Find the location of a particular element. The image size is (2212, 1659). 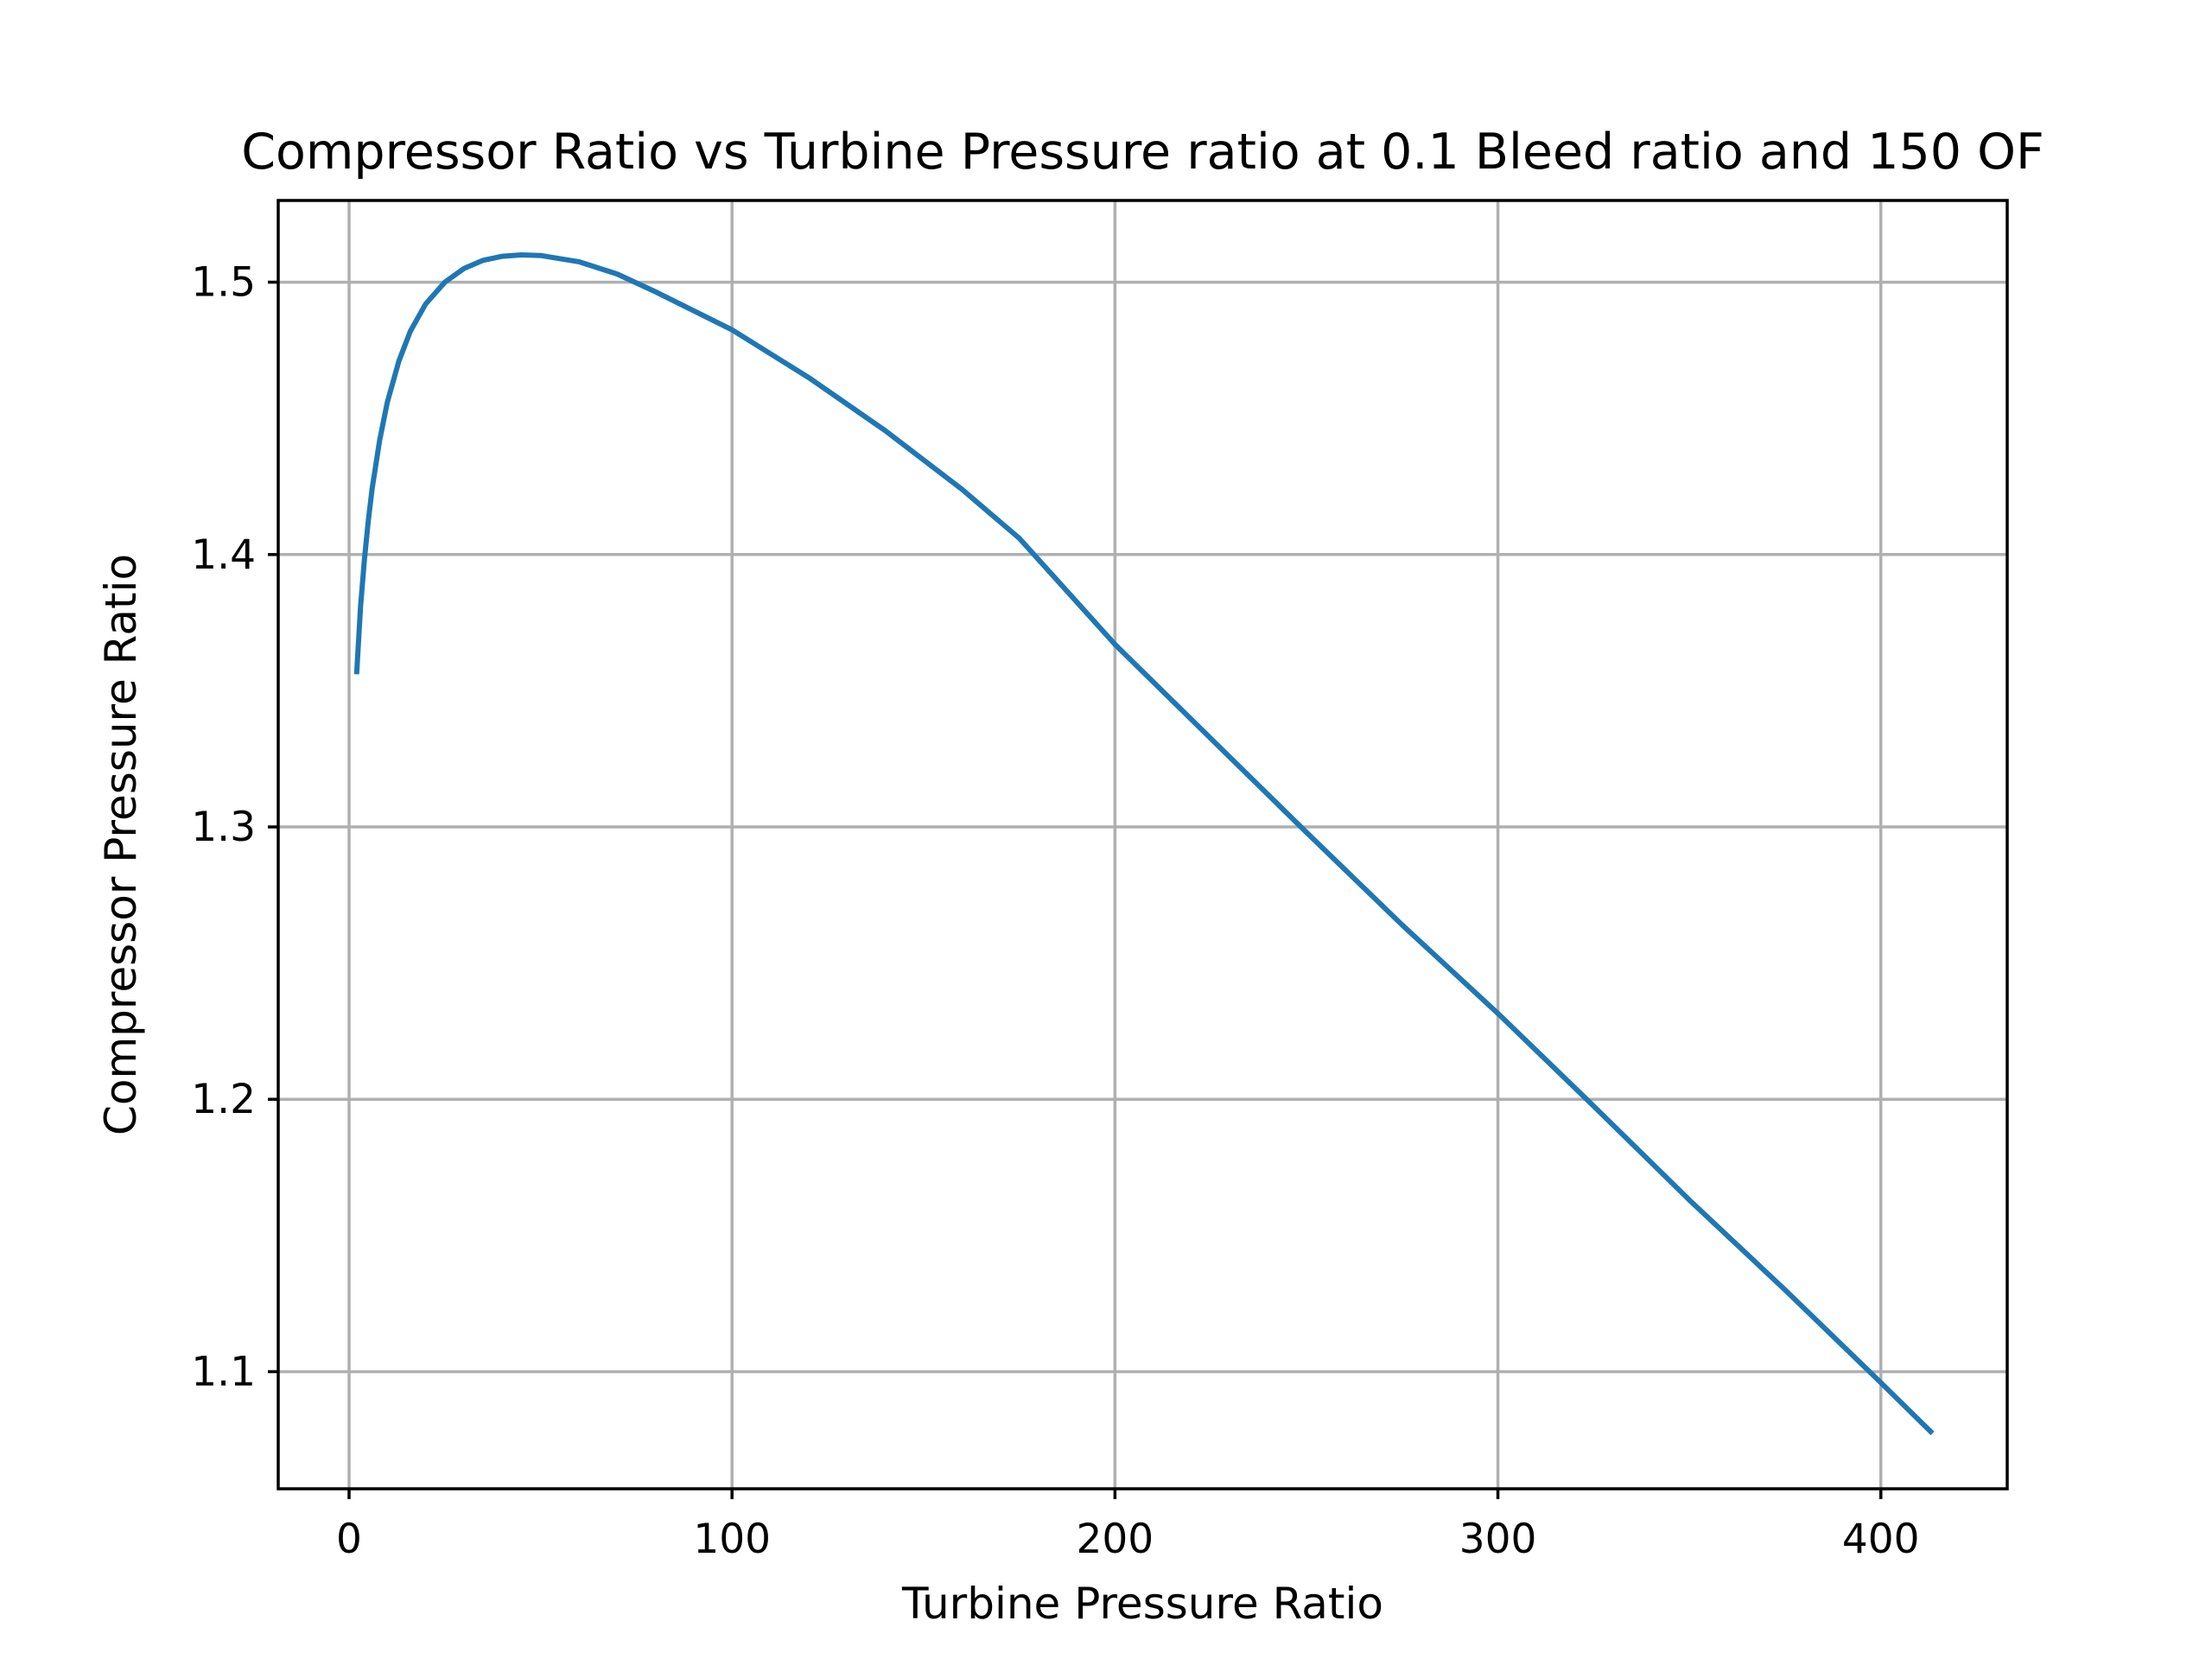

x-tick-label: 300 is located at coordinates (1498, 1539).